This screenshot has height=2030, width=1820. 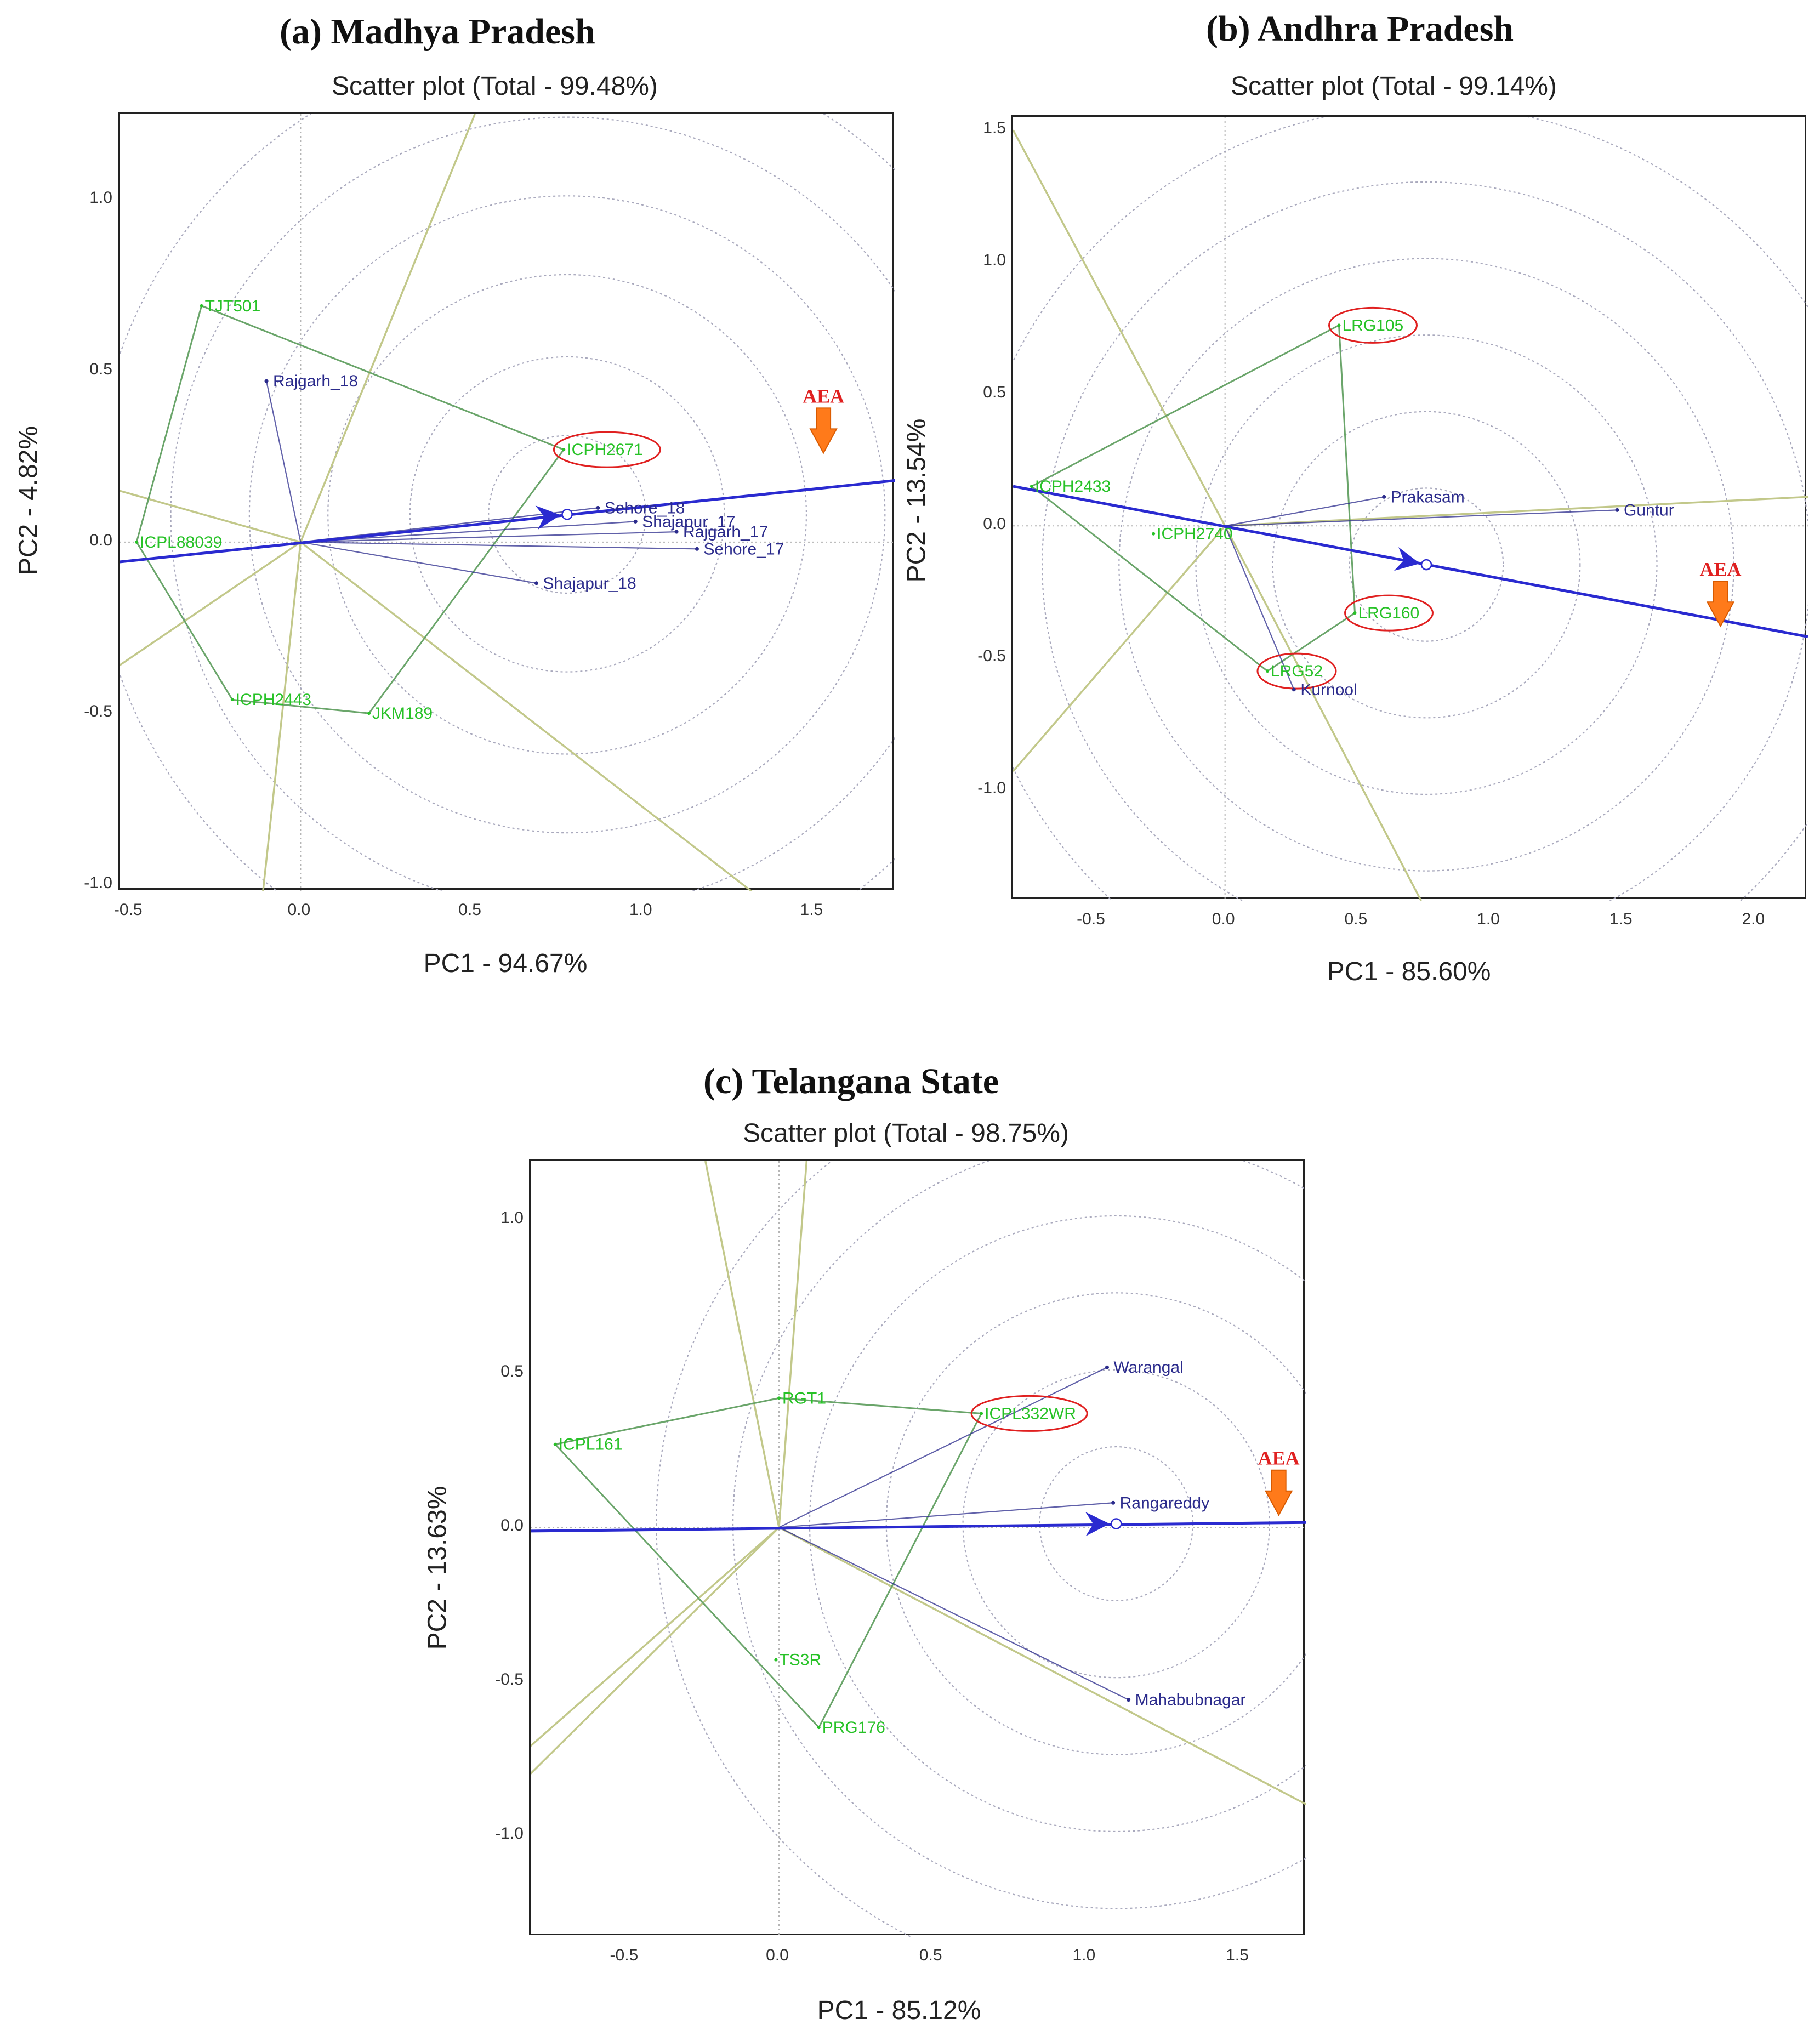 What do you see at coordinates (1328, 690) in the screenshot?
I see `panel-b-environment-kurnool: Kurnool` at bounding box center [1328, 690].